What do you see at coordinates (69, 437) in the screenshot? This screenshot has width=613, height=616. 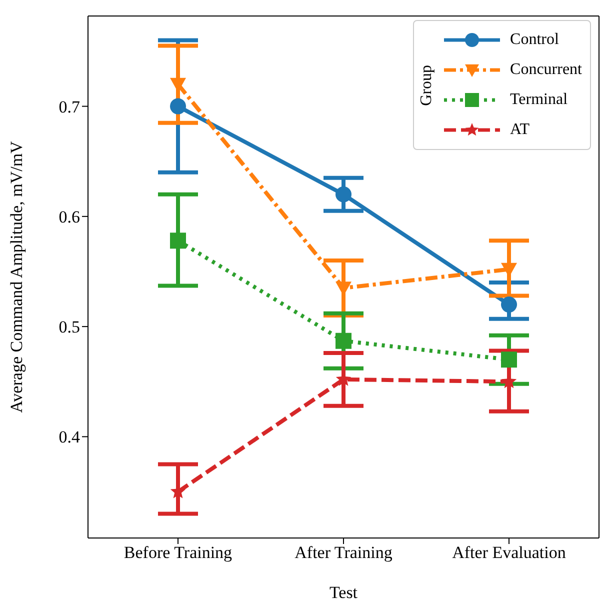 I see `y-tick-label: 0.4` at bounding box center [69, 437].